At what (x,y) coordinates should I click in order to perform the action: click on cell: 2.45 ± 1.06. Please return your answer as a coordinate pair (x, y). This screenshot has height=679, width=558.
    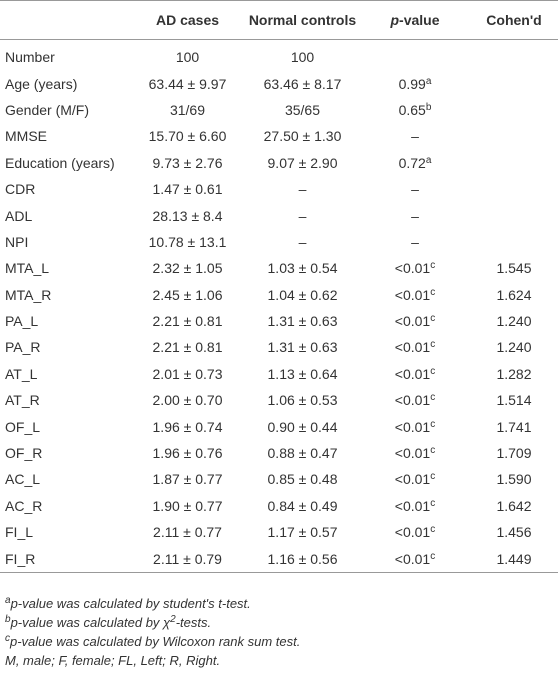
    Looking at the image, I should click on (187, 294).